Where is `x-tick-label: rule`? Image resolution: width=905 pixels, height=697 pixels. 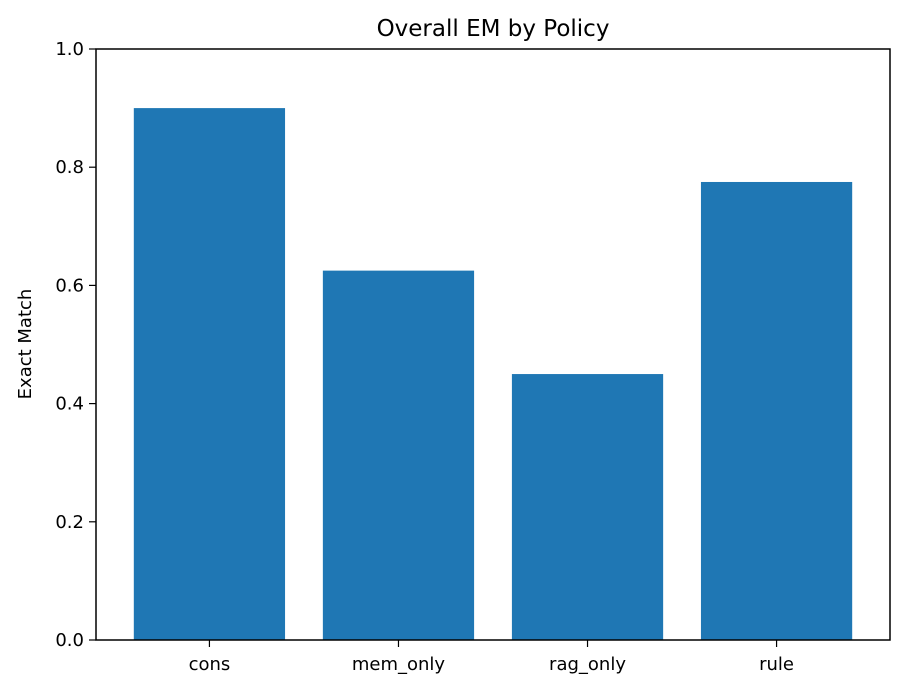 x-tick-label: rule is located at coordinates (776, 664).